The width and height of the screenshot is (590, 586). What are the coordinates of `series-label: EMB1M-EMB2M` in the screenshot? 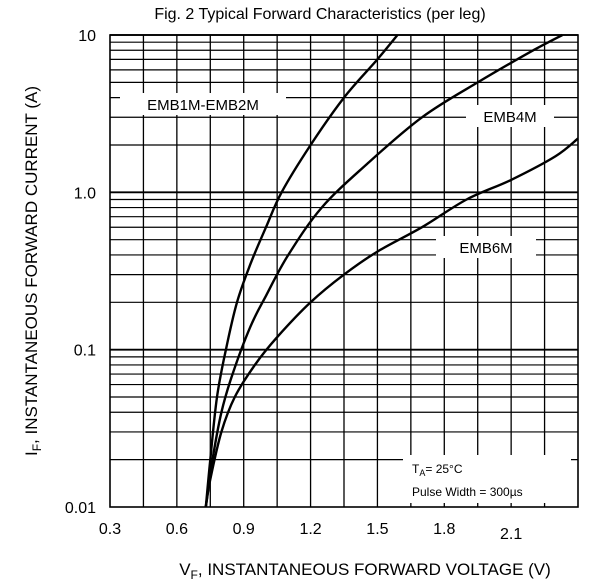 It's located at (203, 105).